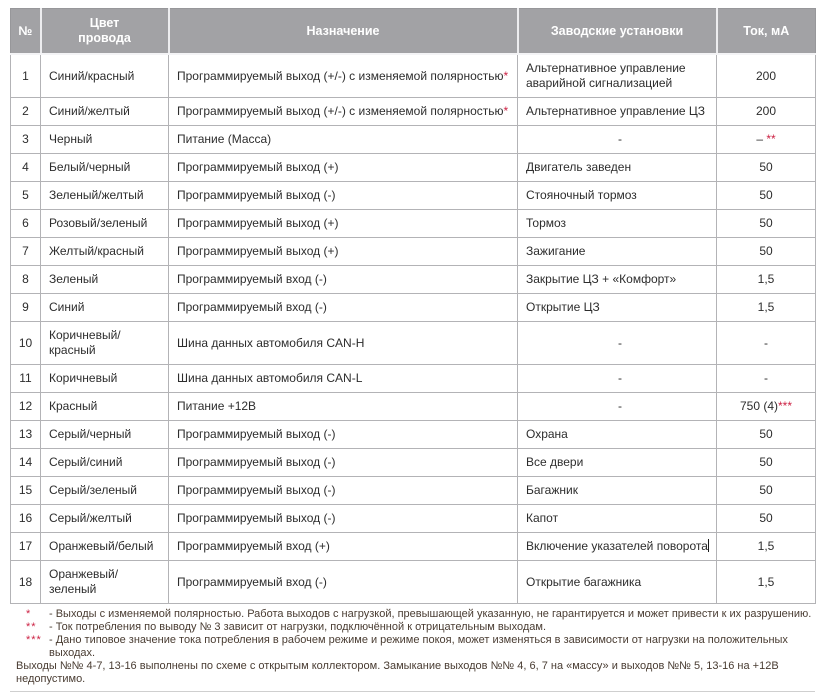 Image resolution: width=821 pixels, height=692 pixels. I want to click on table-row: 12 Красный Питание +12В - 750 (4)***, so click(413, 406).